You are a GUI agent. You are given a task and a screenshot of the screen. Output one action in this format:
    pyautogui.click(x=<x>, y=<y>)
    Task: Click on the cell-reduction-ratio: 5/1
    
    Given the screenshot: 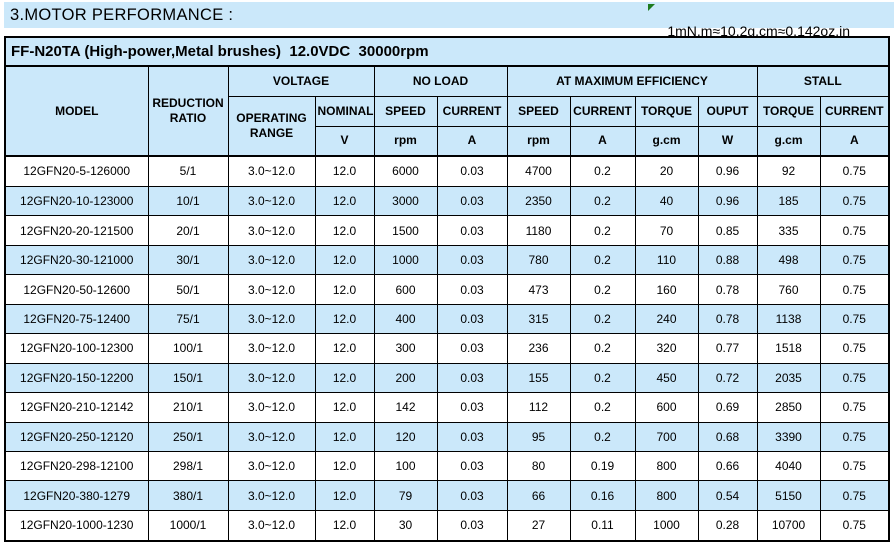 What is the action you would take?
    pyautogui.click(x=188, y=171)
    